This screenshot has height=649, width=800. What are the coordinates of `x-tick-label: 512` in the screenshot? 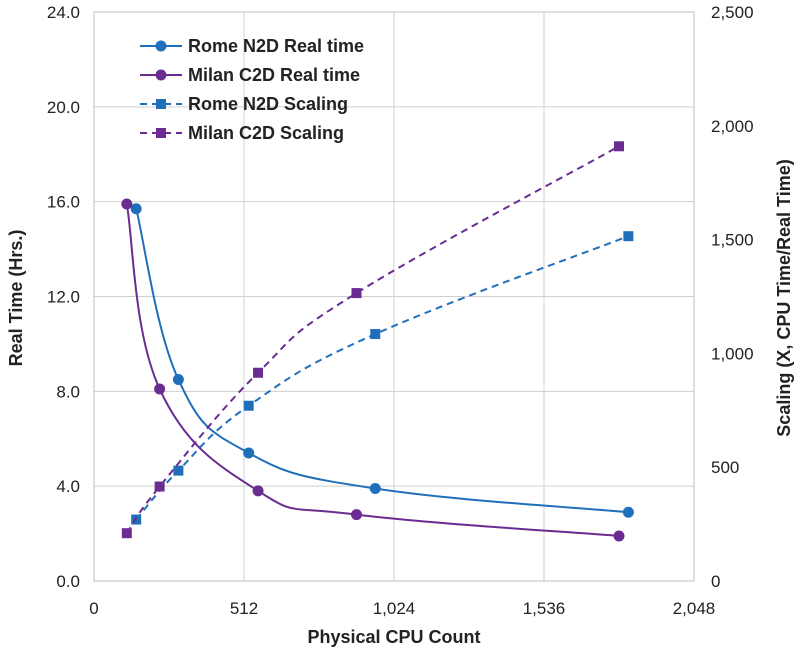 It's located at (244, 608).